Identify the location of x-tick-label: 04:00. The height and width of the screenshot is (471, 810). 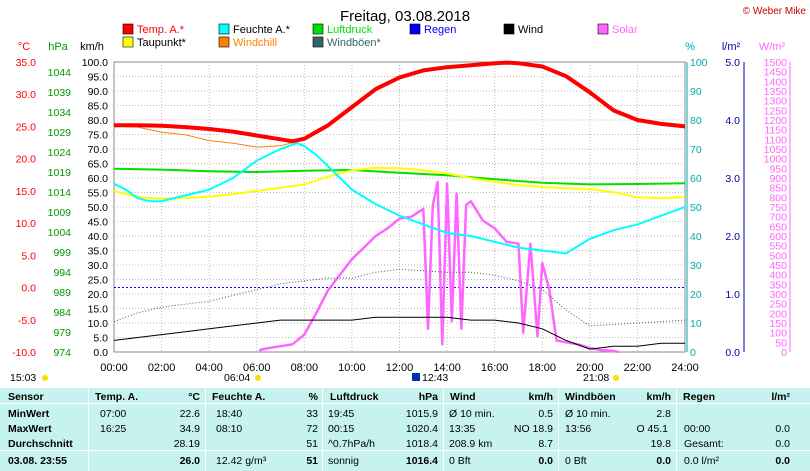
(209, 368).